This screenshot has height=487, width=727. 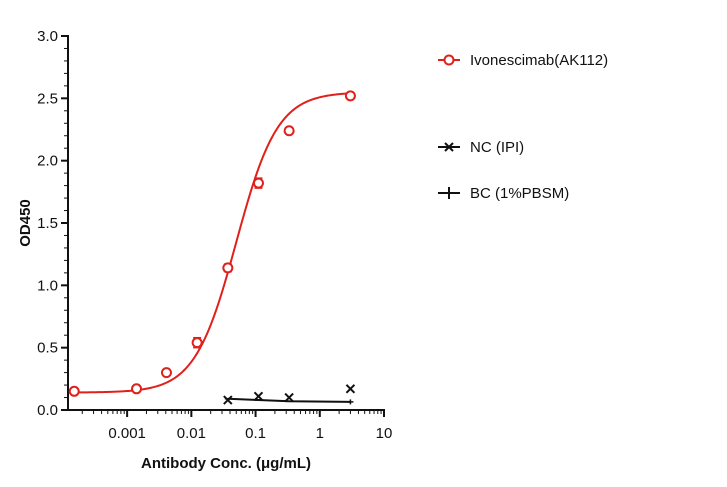 I want to click on legend-marker-circle, so click(x=449, y=60).